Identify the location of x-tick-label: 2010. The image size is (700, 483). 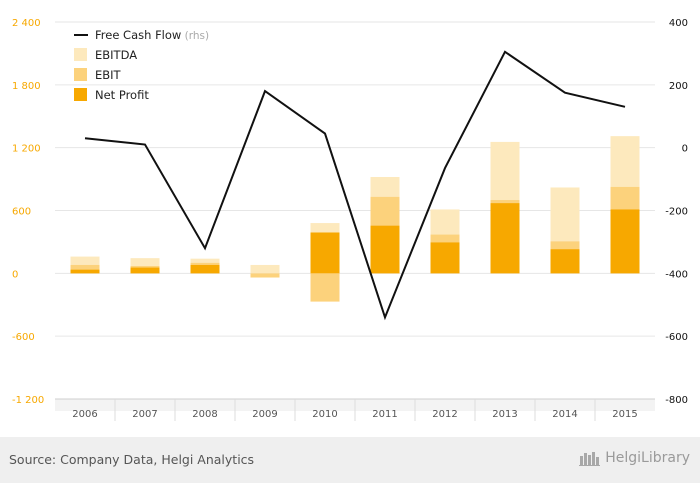
(324, 414).